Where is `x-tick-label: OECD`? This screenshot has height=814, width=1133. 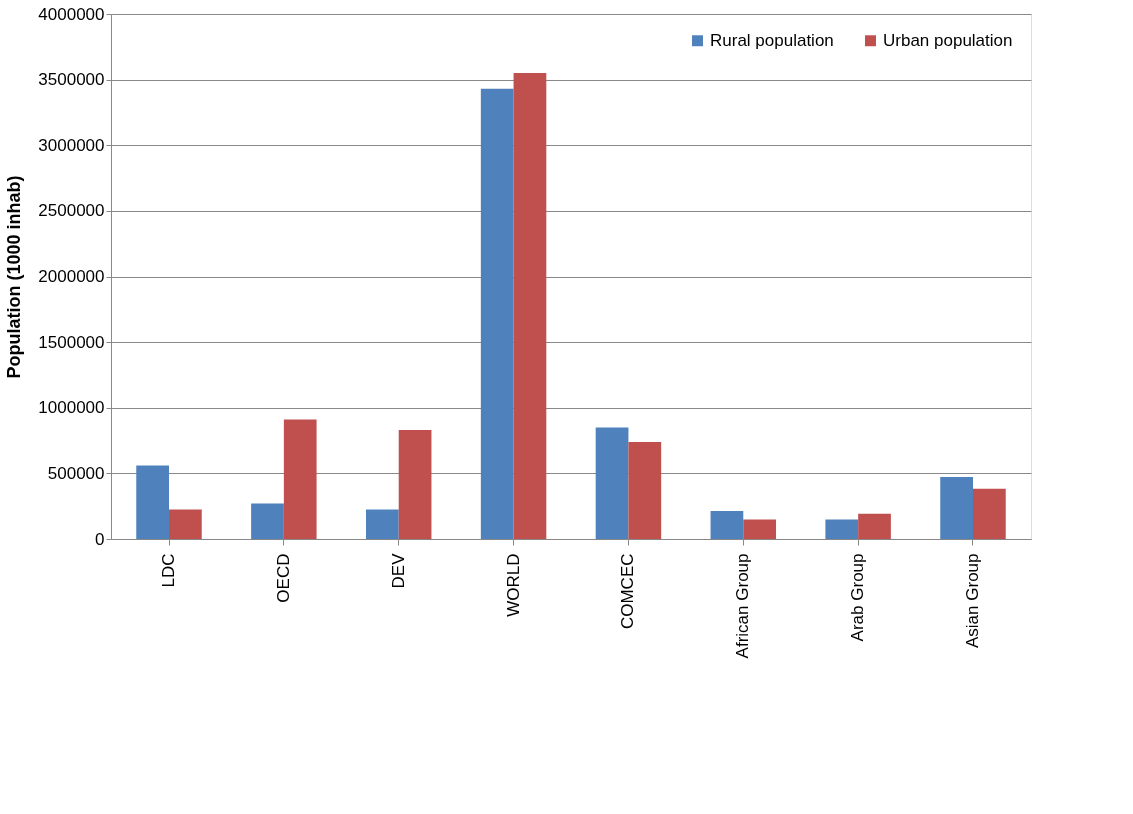 x-tick-label: OECD is located at coordinates (283, 578).